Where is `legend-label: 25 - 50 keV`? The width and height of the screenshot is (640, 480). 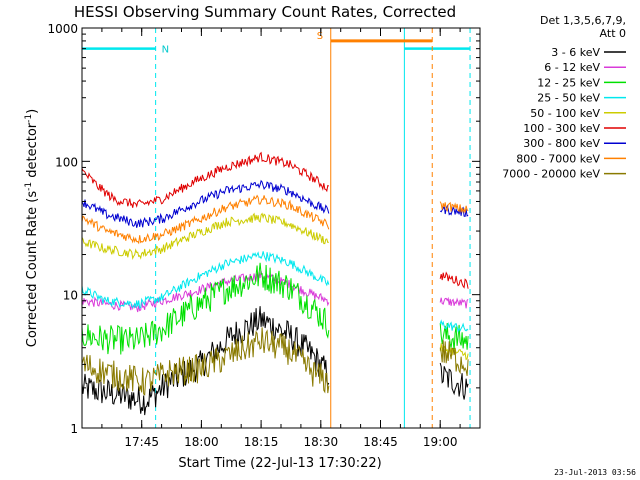 legend-label: 25 - 50 keV is located at coordinates (568, 98).